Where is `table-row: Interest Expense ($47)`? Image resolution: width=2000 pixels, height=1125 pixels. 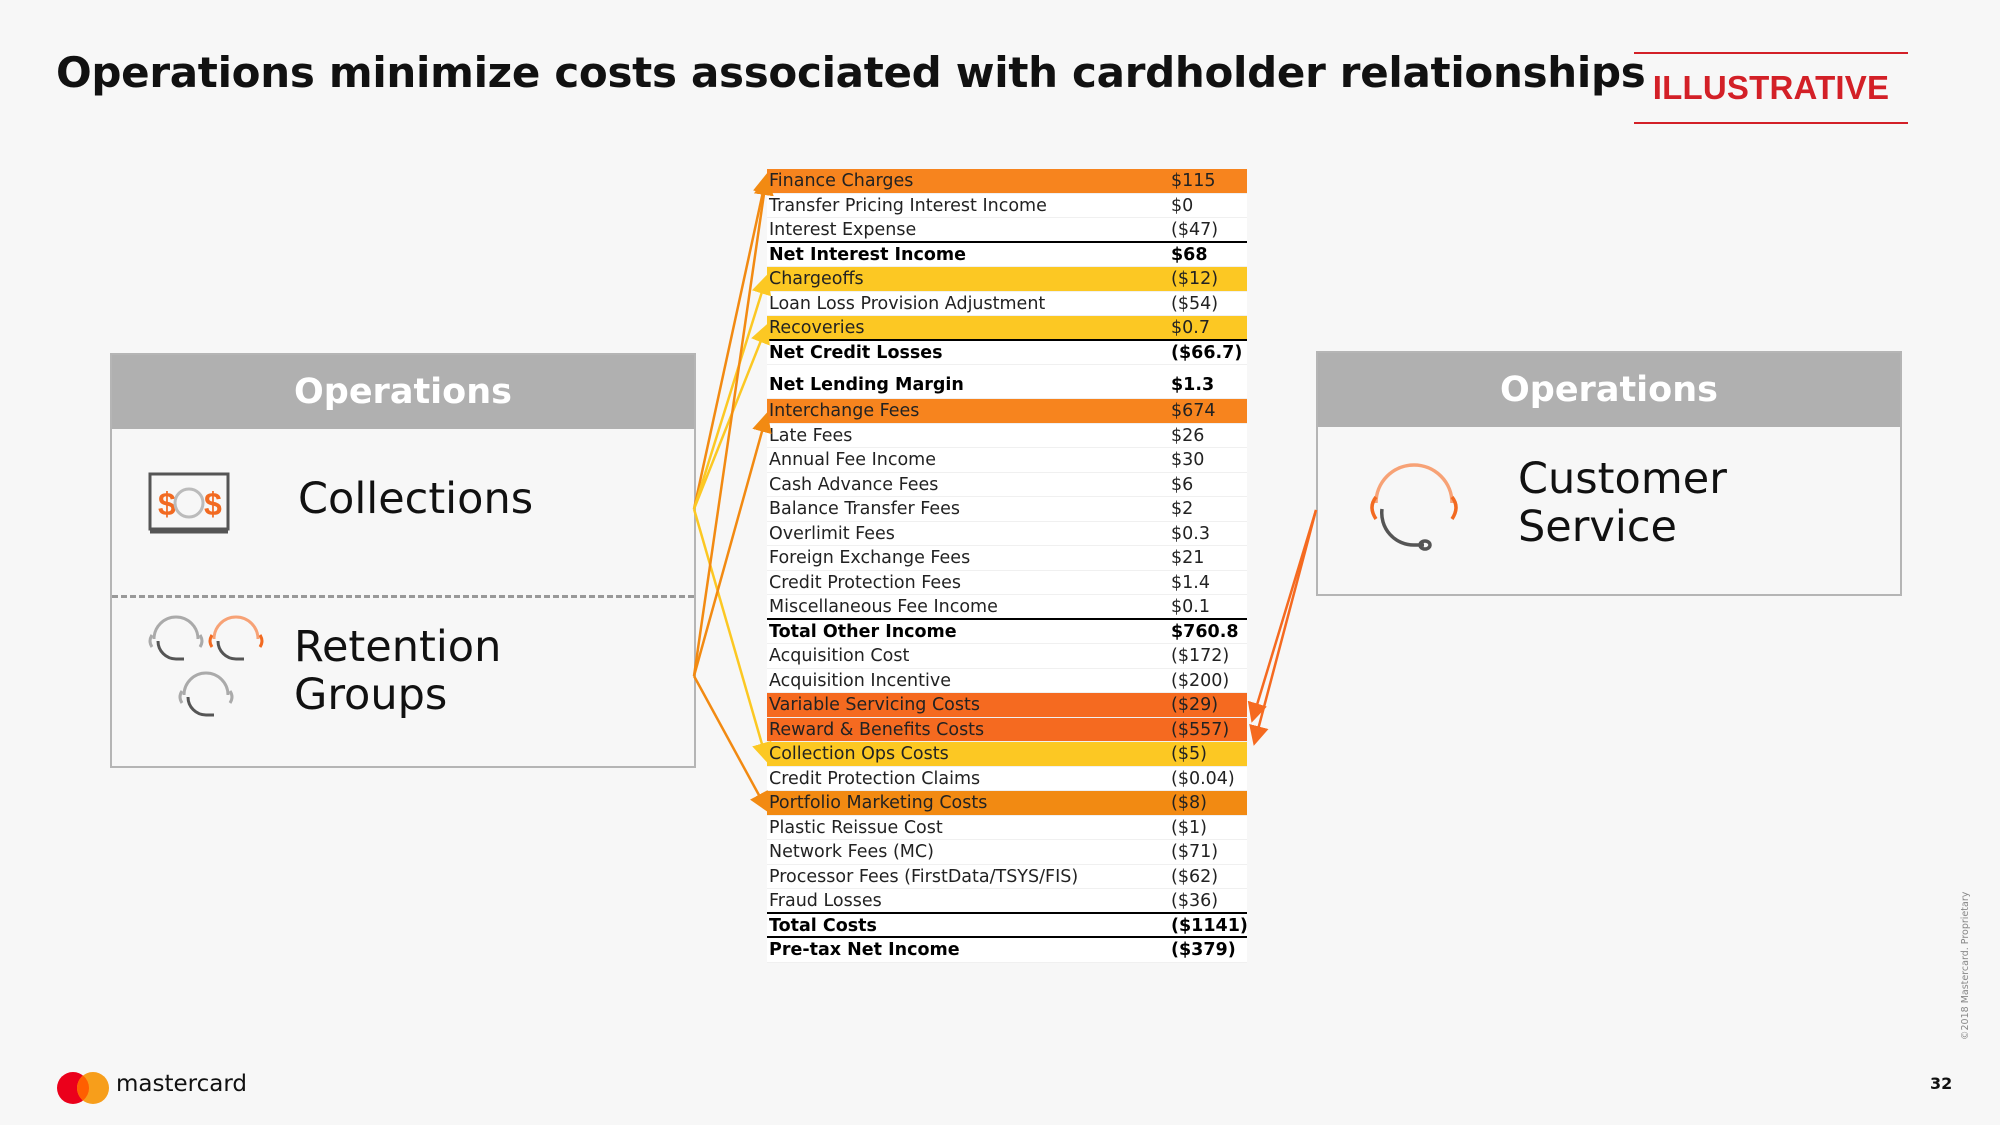
table-row: Interest Expense ($47) is located at coordinates (1007, 230).